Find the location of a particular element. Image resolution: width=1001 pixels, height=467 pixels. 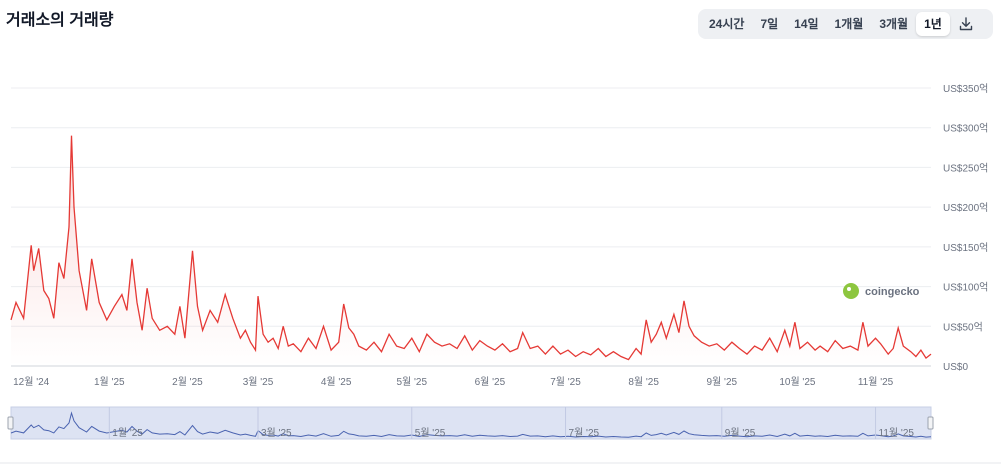

y-tick-label: US$150억 is located at coordinates (965, 248).